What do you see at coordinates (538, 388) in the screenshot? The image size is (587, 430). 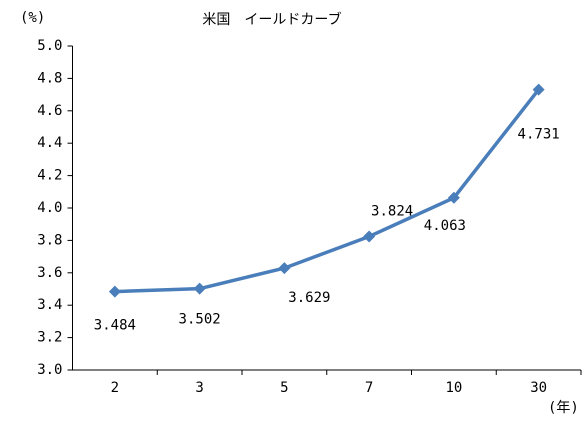 I see `x-tick-label: 30` at bounding box center [538, 388].